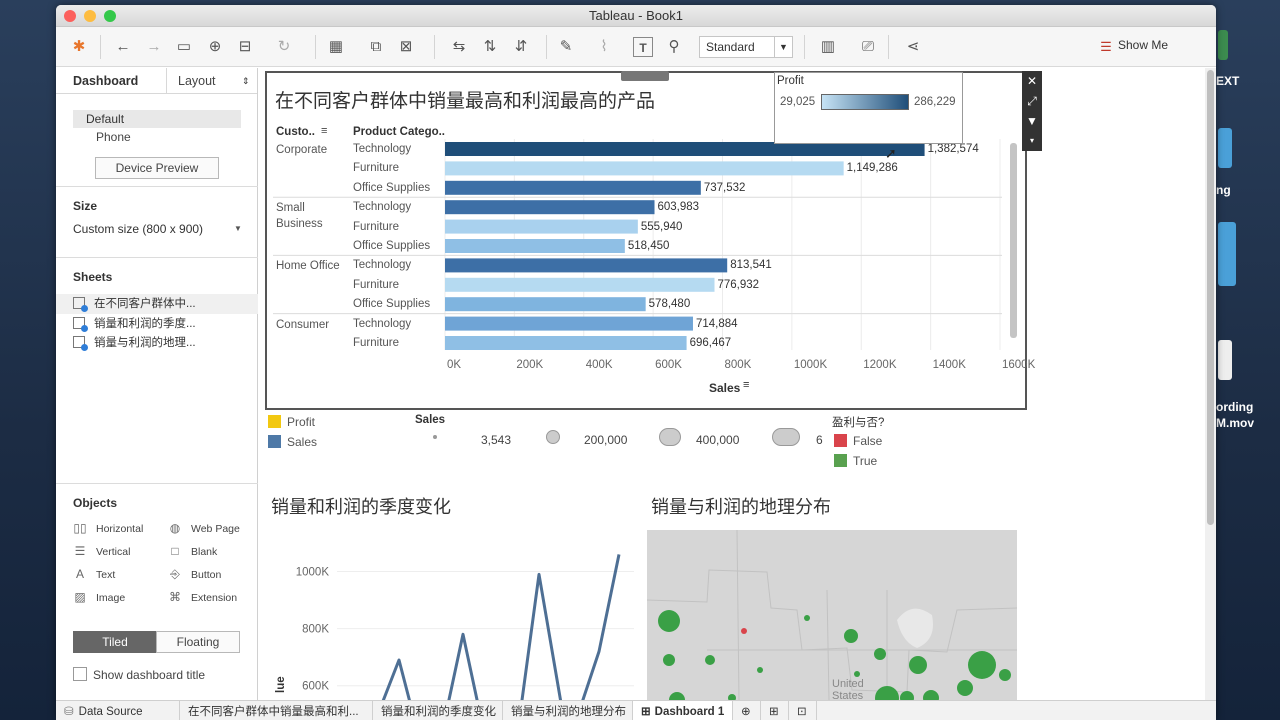  I want to click on line-chart-svg: 1000K 800K 600K lue, so click(449, 616).